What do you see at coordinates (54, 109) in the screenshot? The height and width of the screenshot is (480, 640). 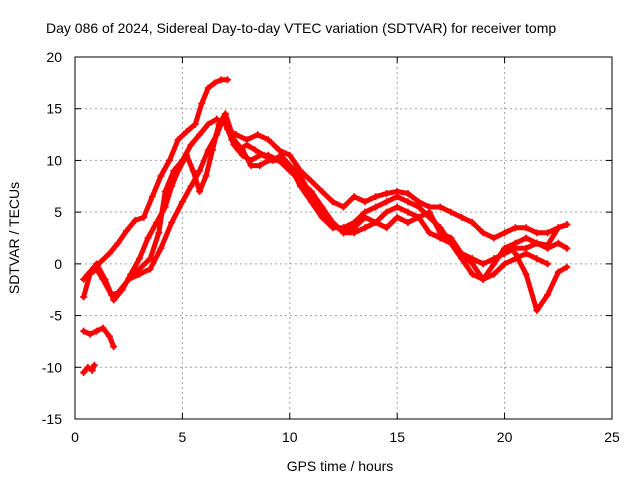 I see `y-tick-label: 15` at bounding box center [54, 109].